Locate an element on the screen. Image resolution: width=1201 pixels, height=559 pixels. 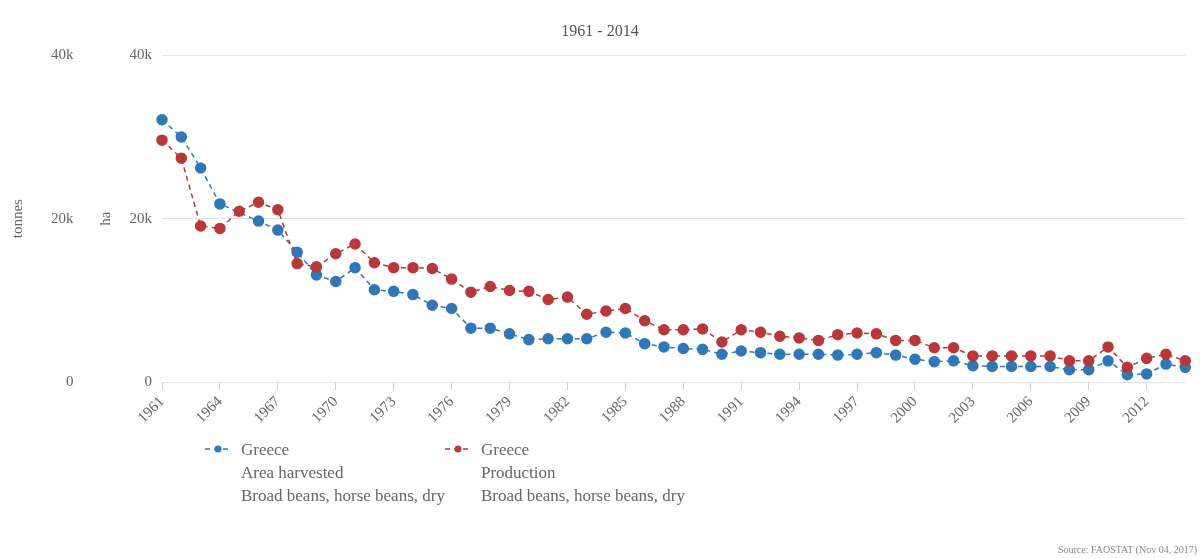
y2-tick-label: 40k is located at coordinates (62, 54).